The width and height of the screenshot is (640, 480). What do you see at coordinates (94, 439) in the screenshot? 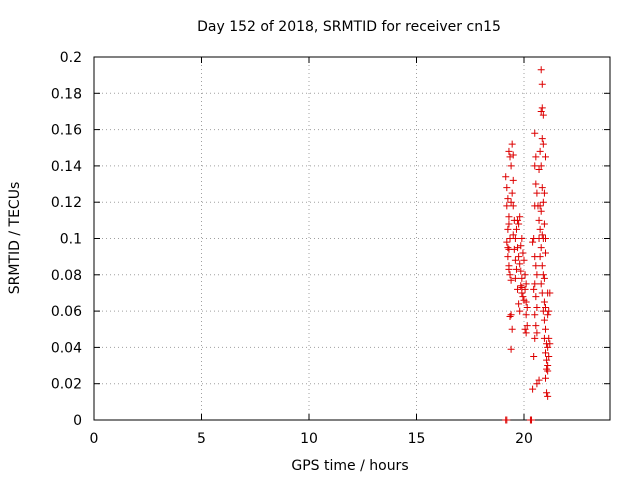
I see `x-tick-label: 0` at bounding box center [94, 439].